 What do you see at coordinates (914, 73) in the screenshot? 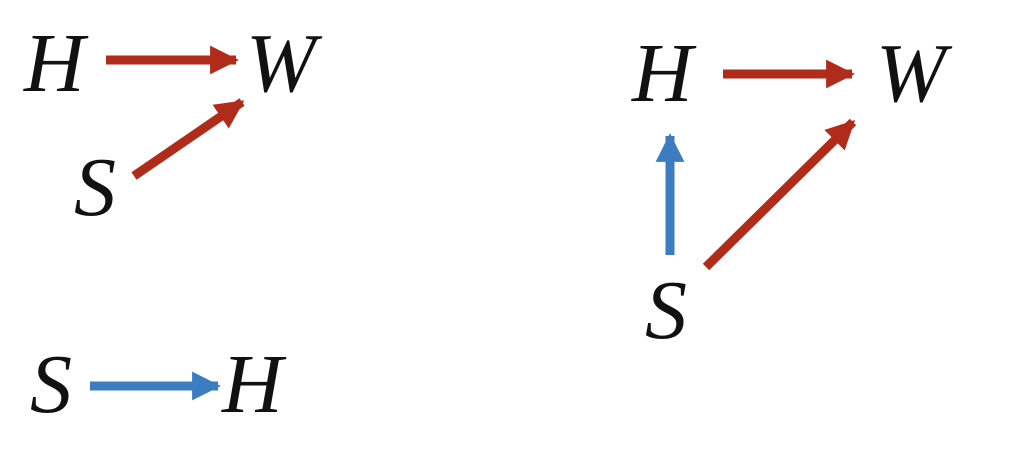
I see `diagram-3-node-w: W` at bounding box center [914, 73].